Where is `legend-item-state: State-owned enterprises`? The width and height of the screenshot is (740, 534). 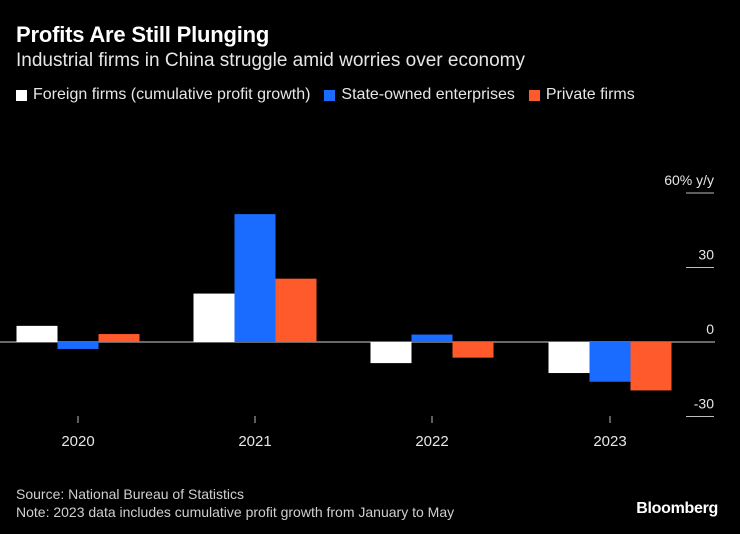
legend-item-state: State-owned enterprises is located at coordinates (419, 95).